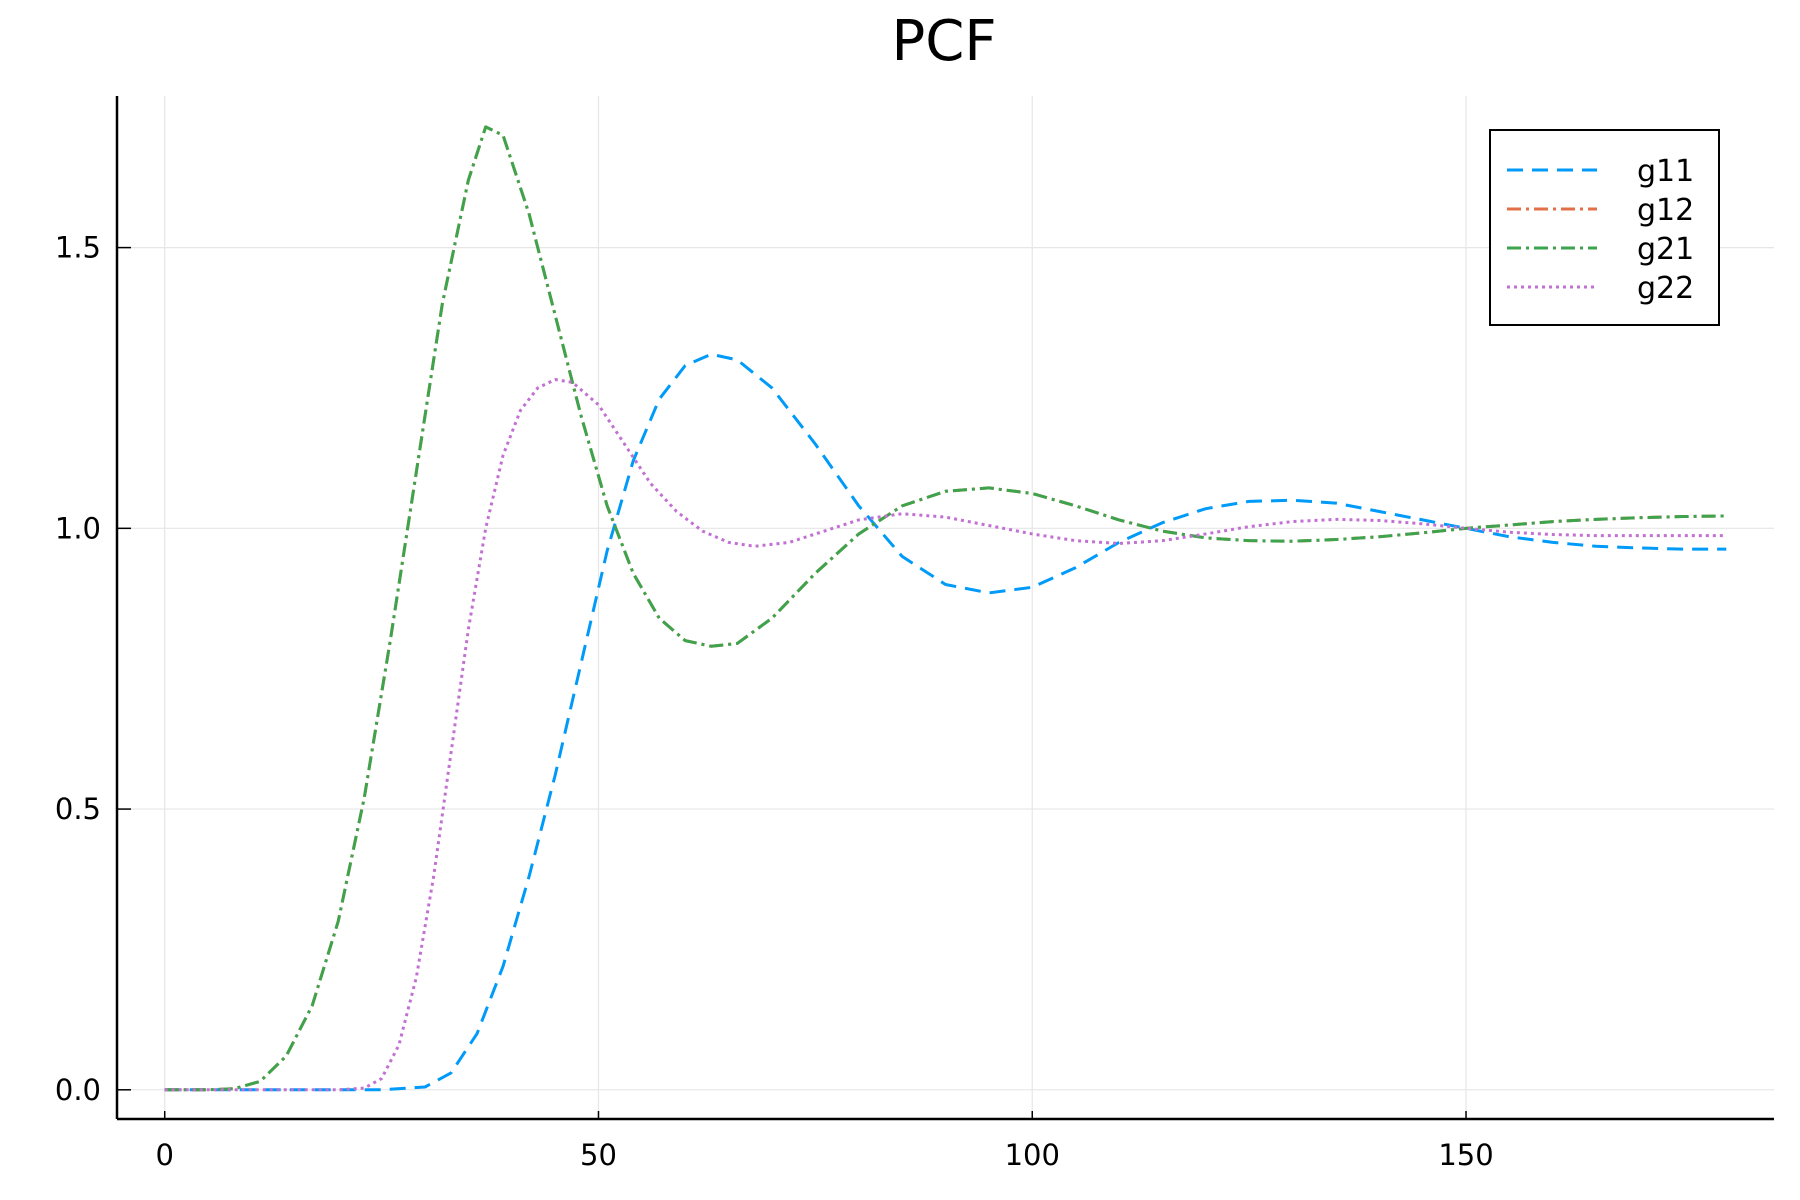 The height and width of the screenshot is (1200, 1800). I want to click on legend-box, so click(1604, 227).